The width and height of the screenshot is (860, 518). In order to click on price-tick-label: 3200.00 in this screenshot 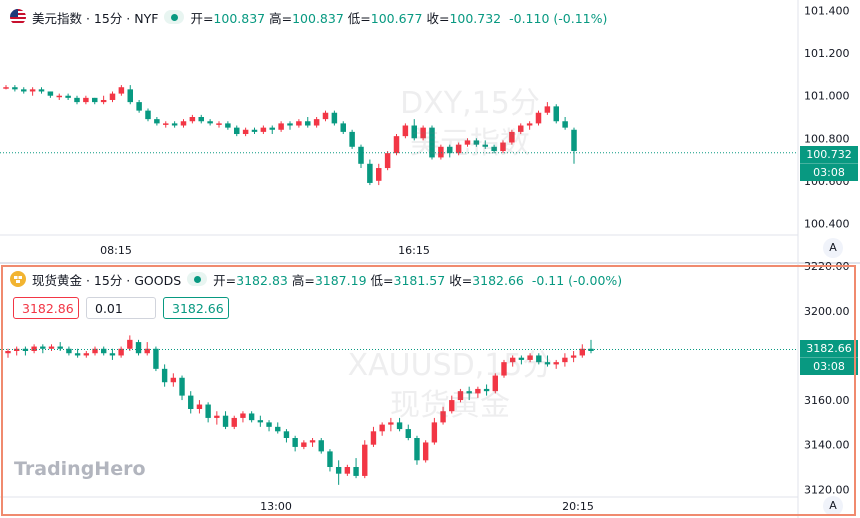, I will do `click(827, 311)`.